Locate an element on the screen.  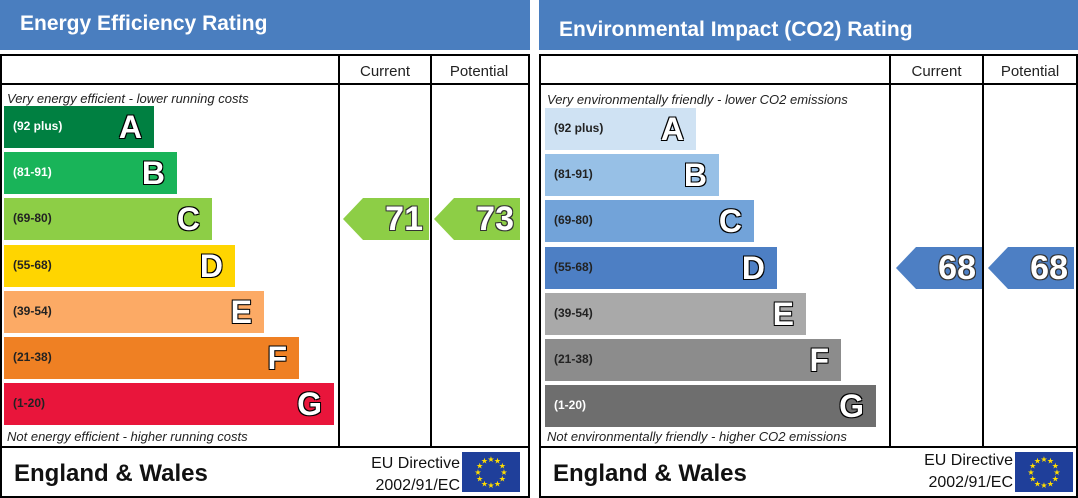
potential-rating-value: 68 is located at coordinates (1049, 267).